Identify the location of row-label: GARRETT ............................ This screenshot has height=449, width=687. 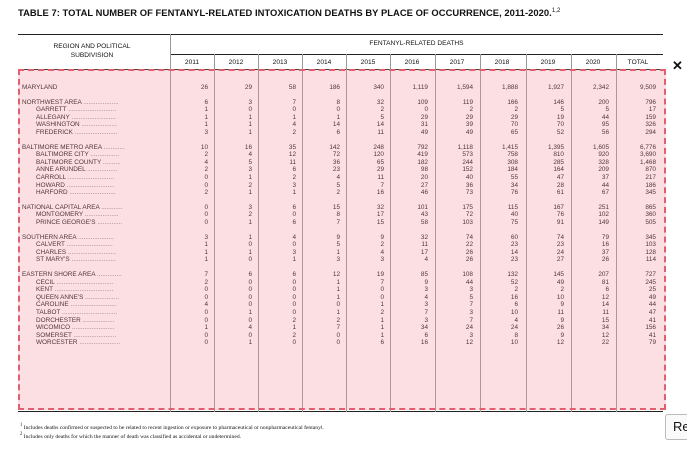
(76, 110).